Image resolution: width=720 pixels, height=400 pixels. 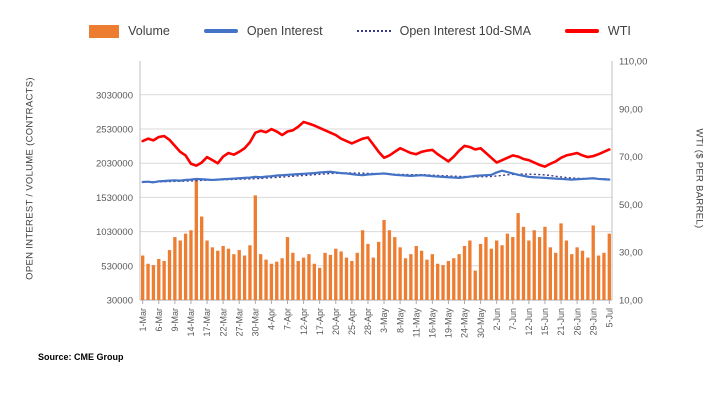 I want to click on legend-item-volume: Volume, so click(x=129, y=31).